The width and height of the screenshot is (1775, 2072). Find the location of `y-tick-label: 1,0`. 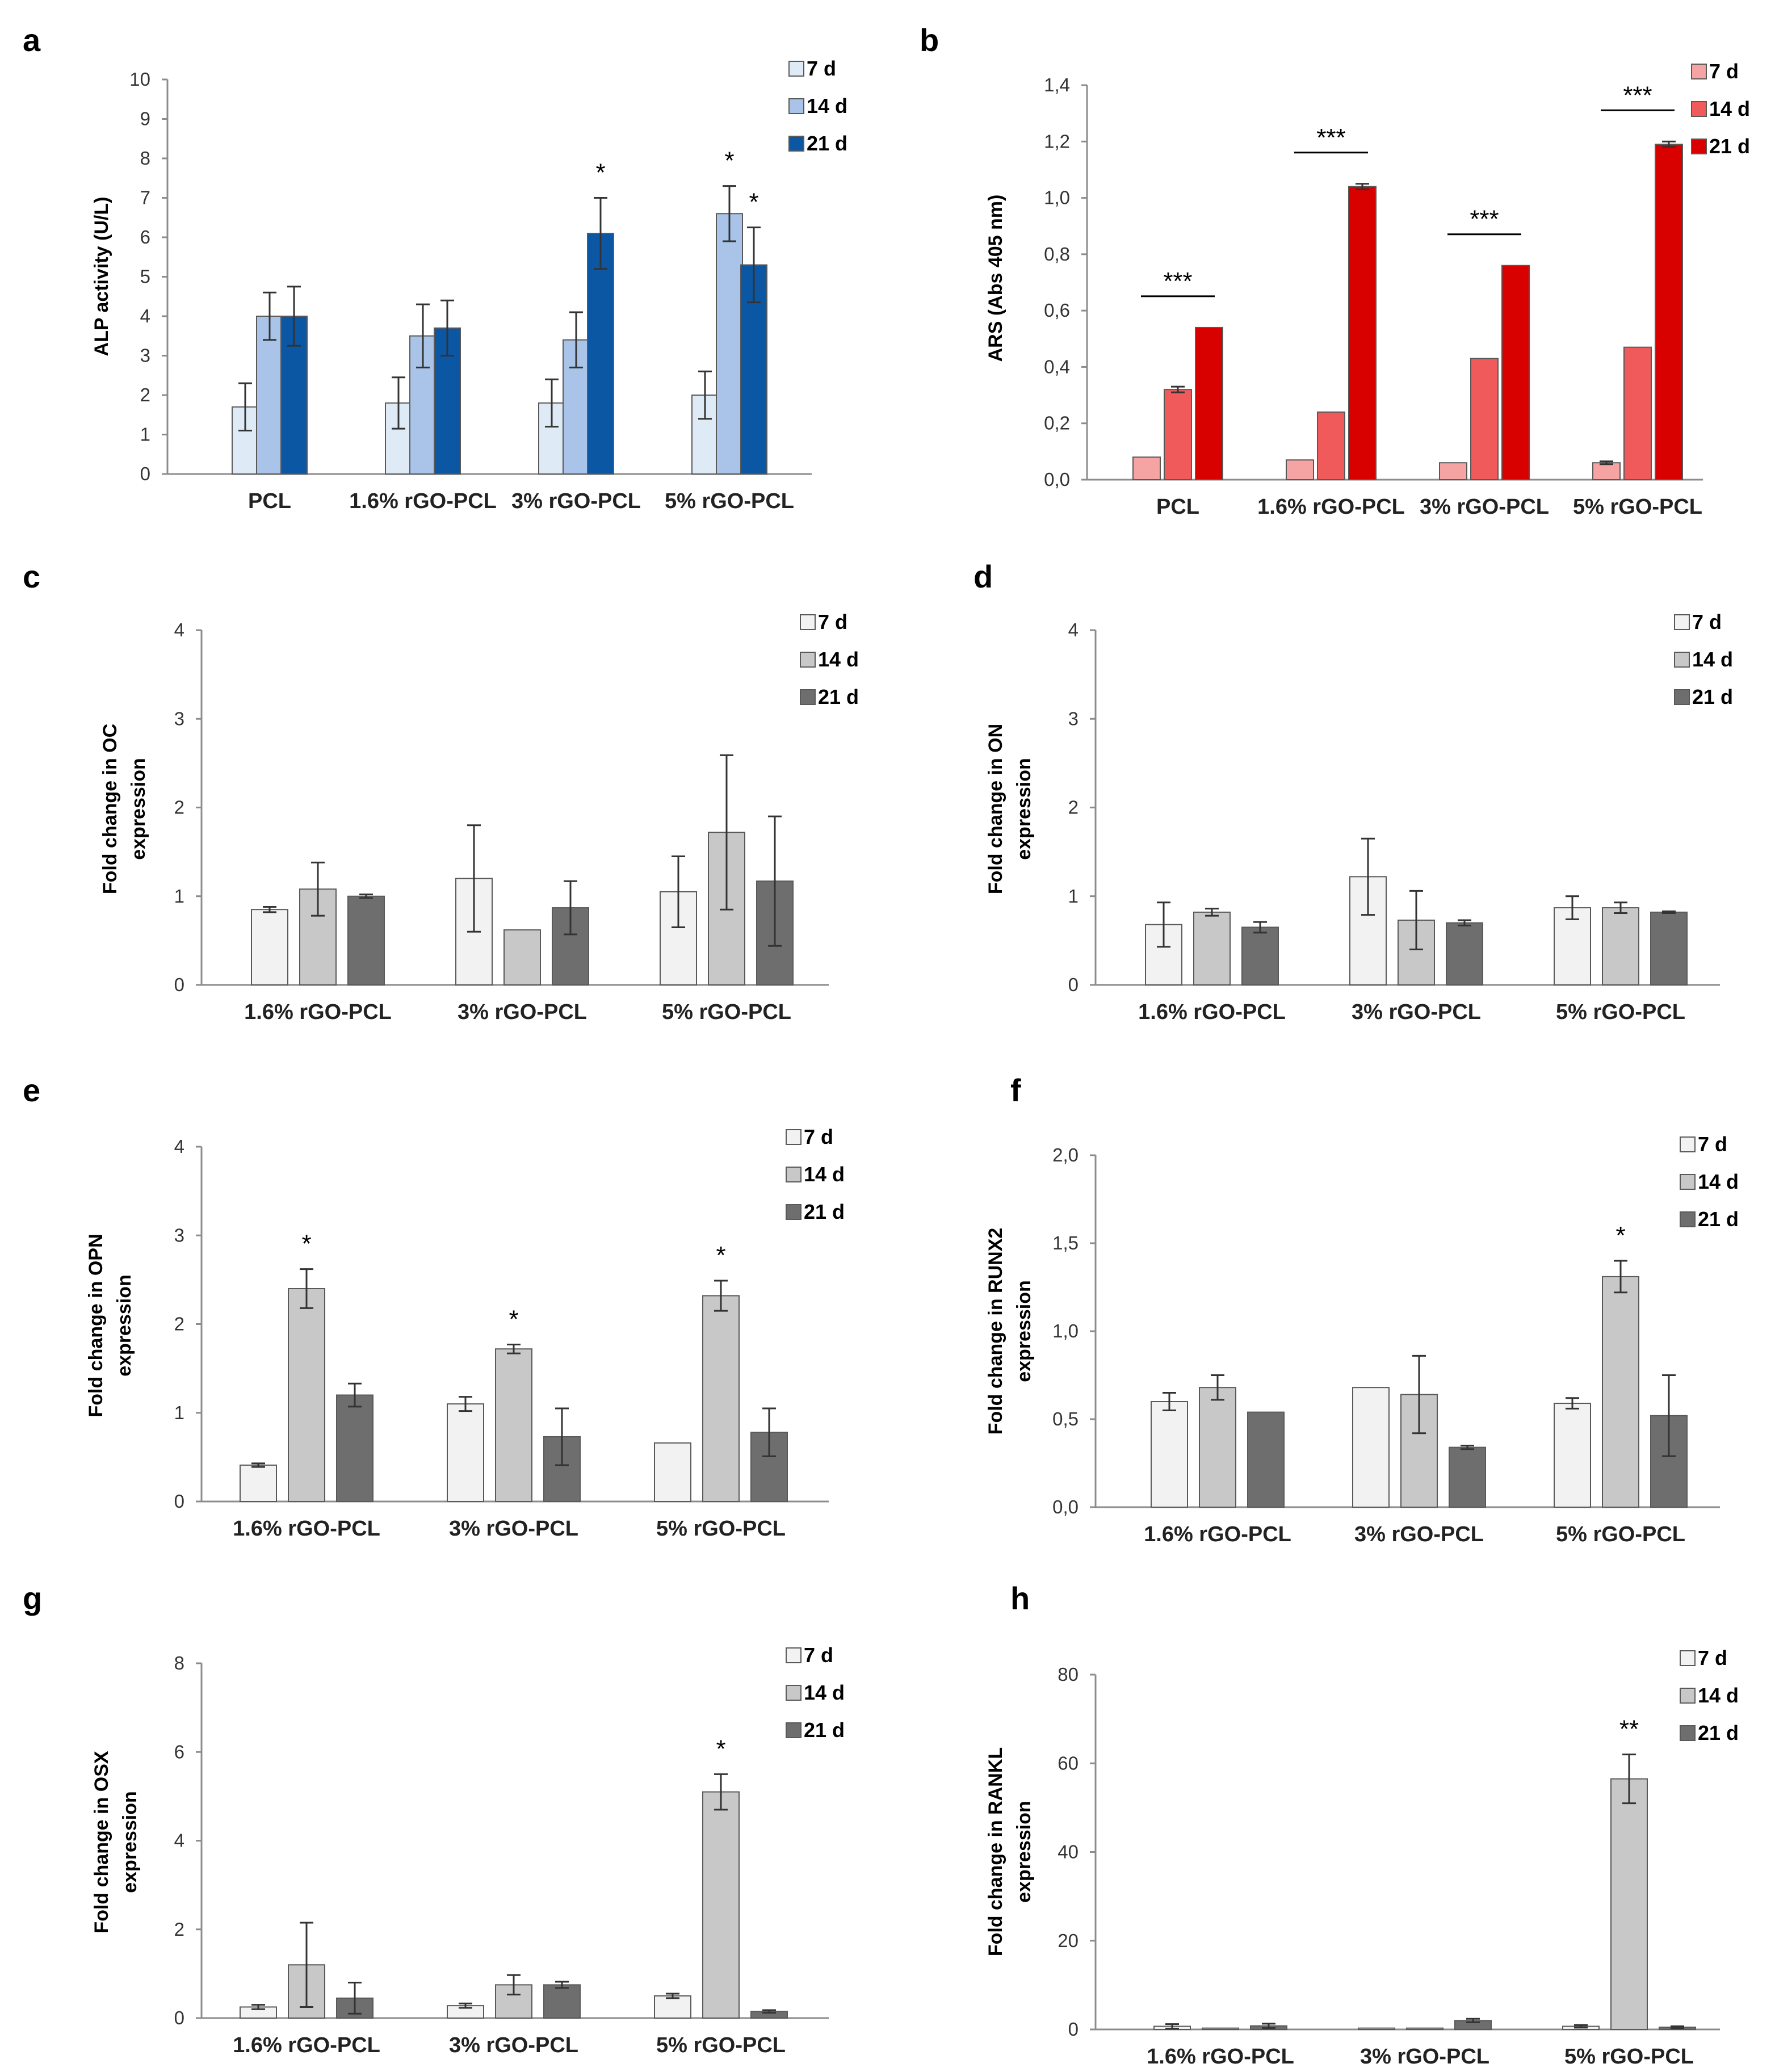

y-tick-label: 1,0 is located at coordinates (1065, 1330).